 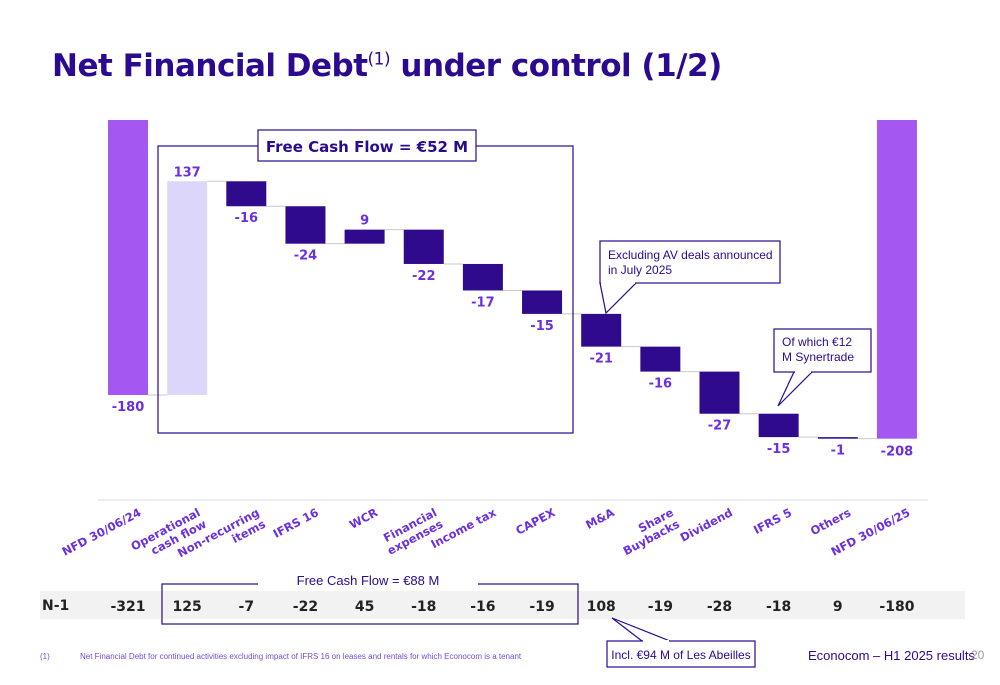 What do you see at coordinates (720, 426) in the screenshot?
I see `data-label-10: -27` at bounding box center [720, 426].